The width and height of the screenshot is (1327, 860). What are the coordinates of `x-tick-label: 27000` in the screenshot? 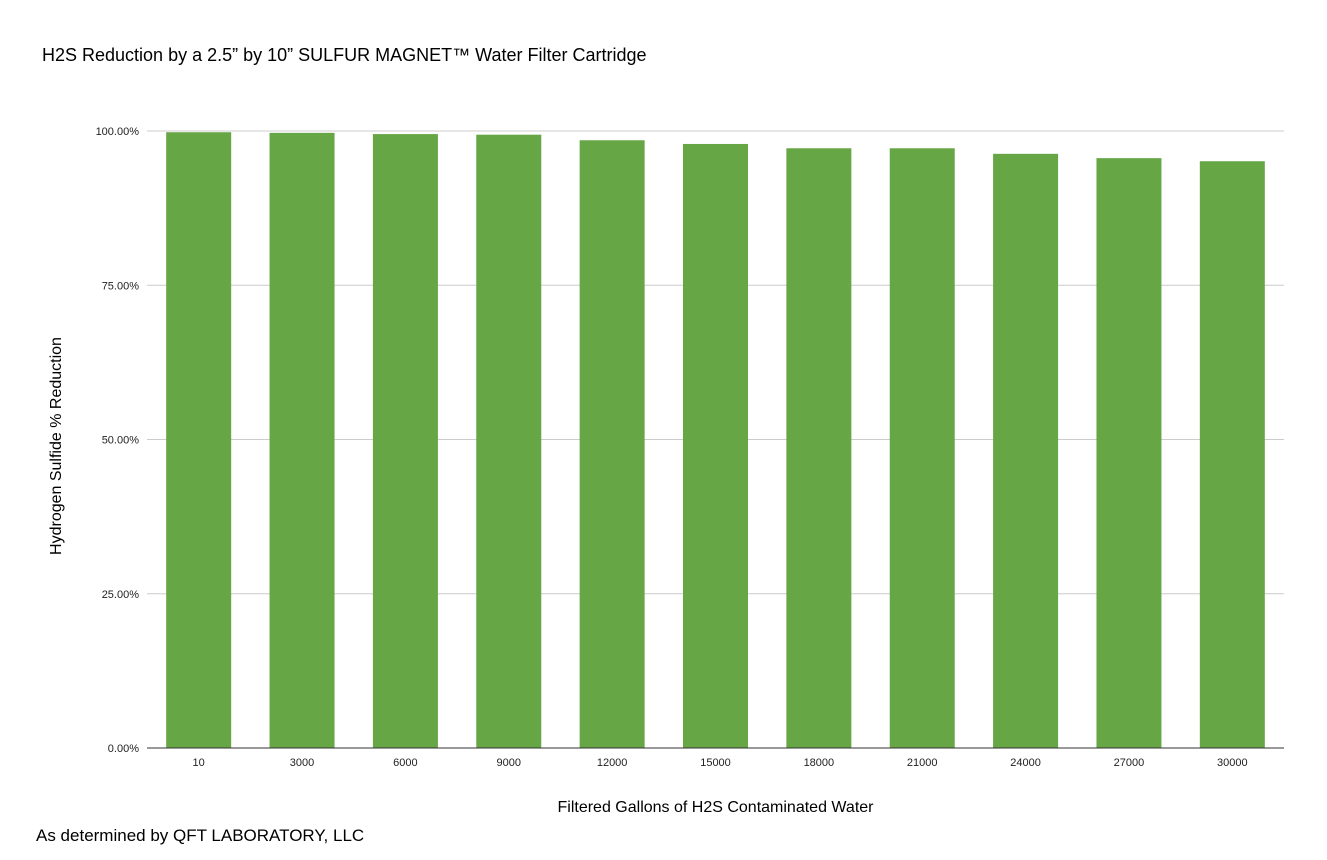 It's located at (1129, 763).